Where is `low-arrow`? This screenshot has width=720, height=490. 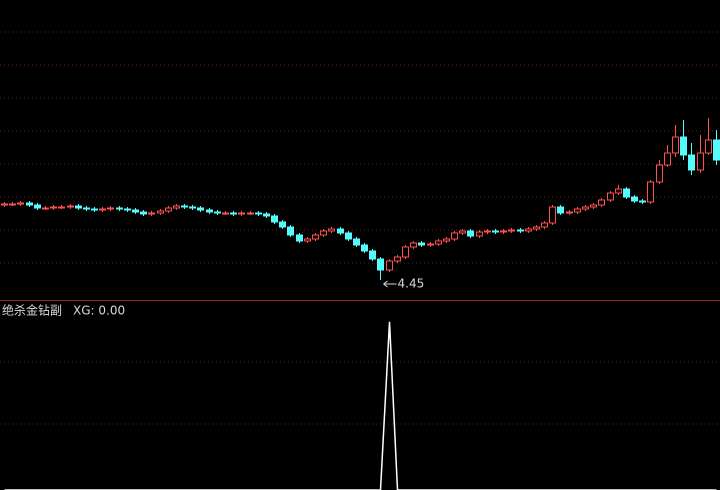 low-arrow is located at coordinates (390, 284).